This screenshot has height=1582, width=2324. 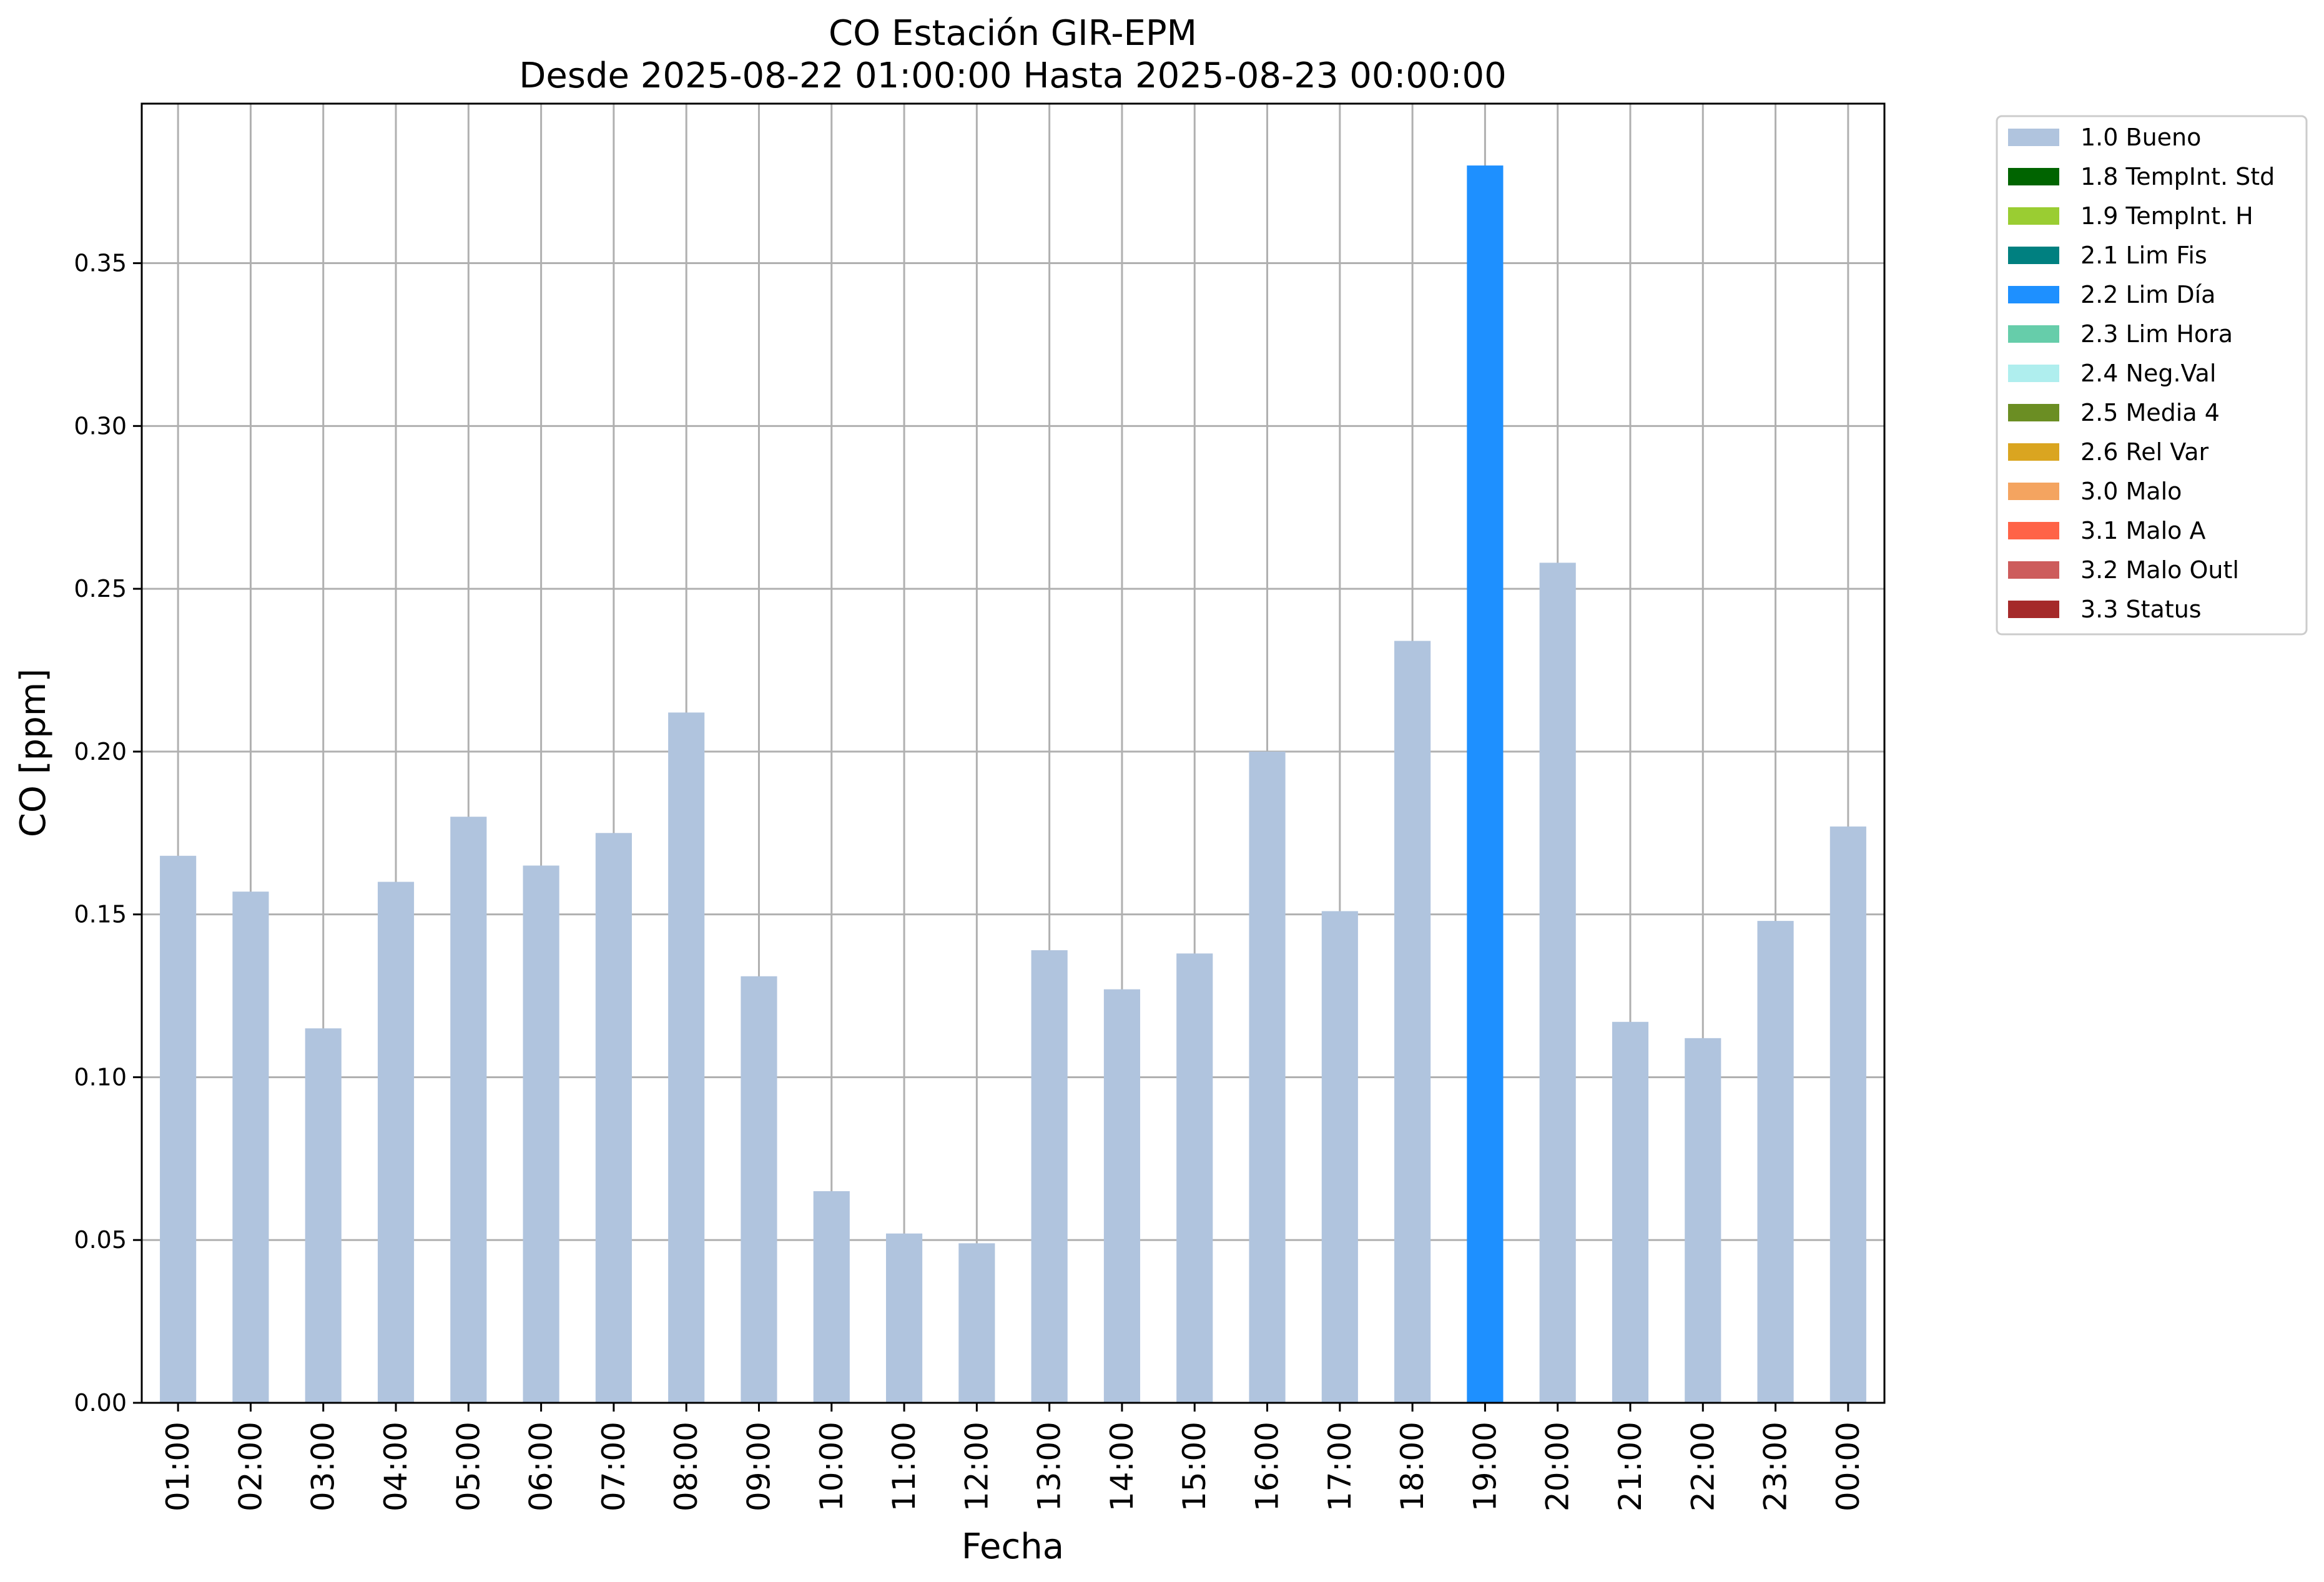 I want to click on bar-15:00, so click(x=1194, y=1178).